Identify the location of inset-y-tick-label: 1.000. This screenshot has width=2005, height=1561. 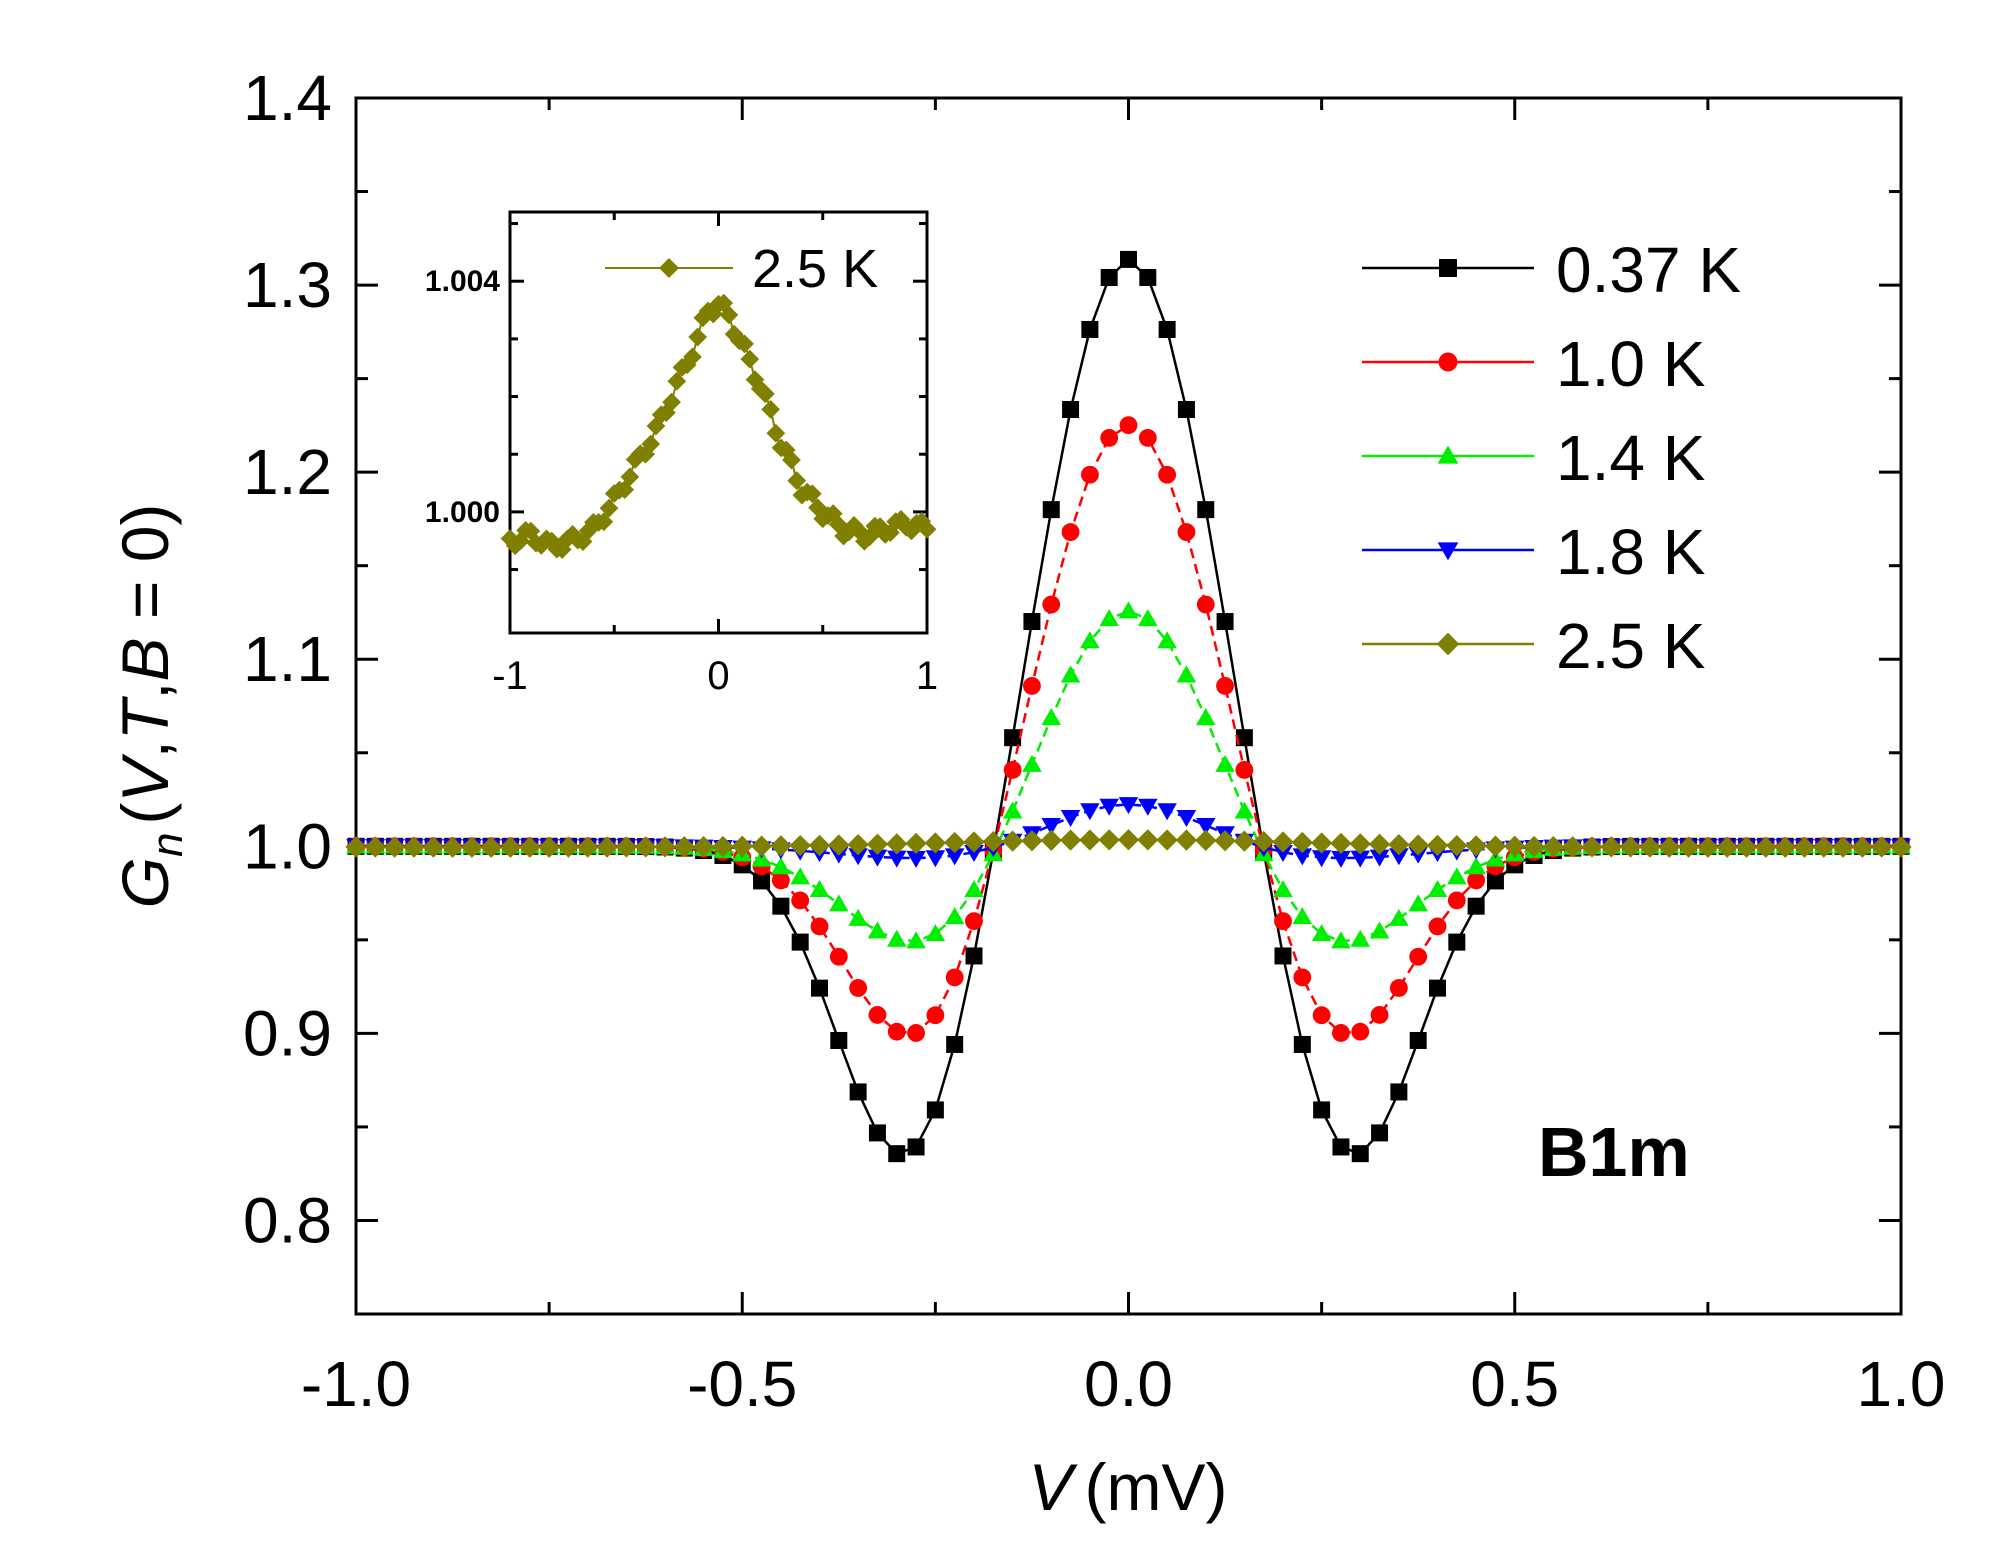
(462, 512).